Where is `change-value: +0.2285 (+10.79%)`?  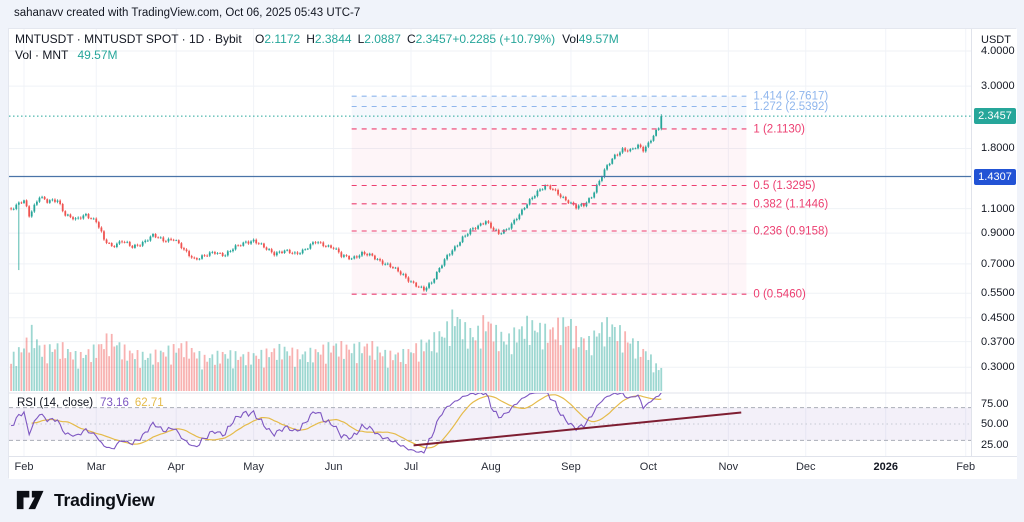 change-value: +0.2285 (+10.79%) is located at coordinates (504, 39).